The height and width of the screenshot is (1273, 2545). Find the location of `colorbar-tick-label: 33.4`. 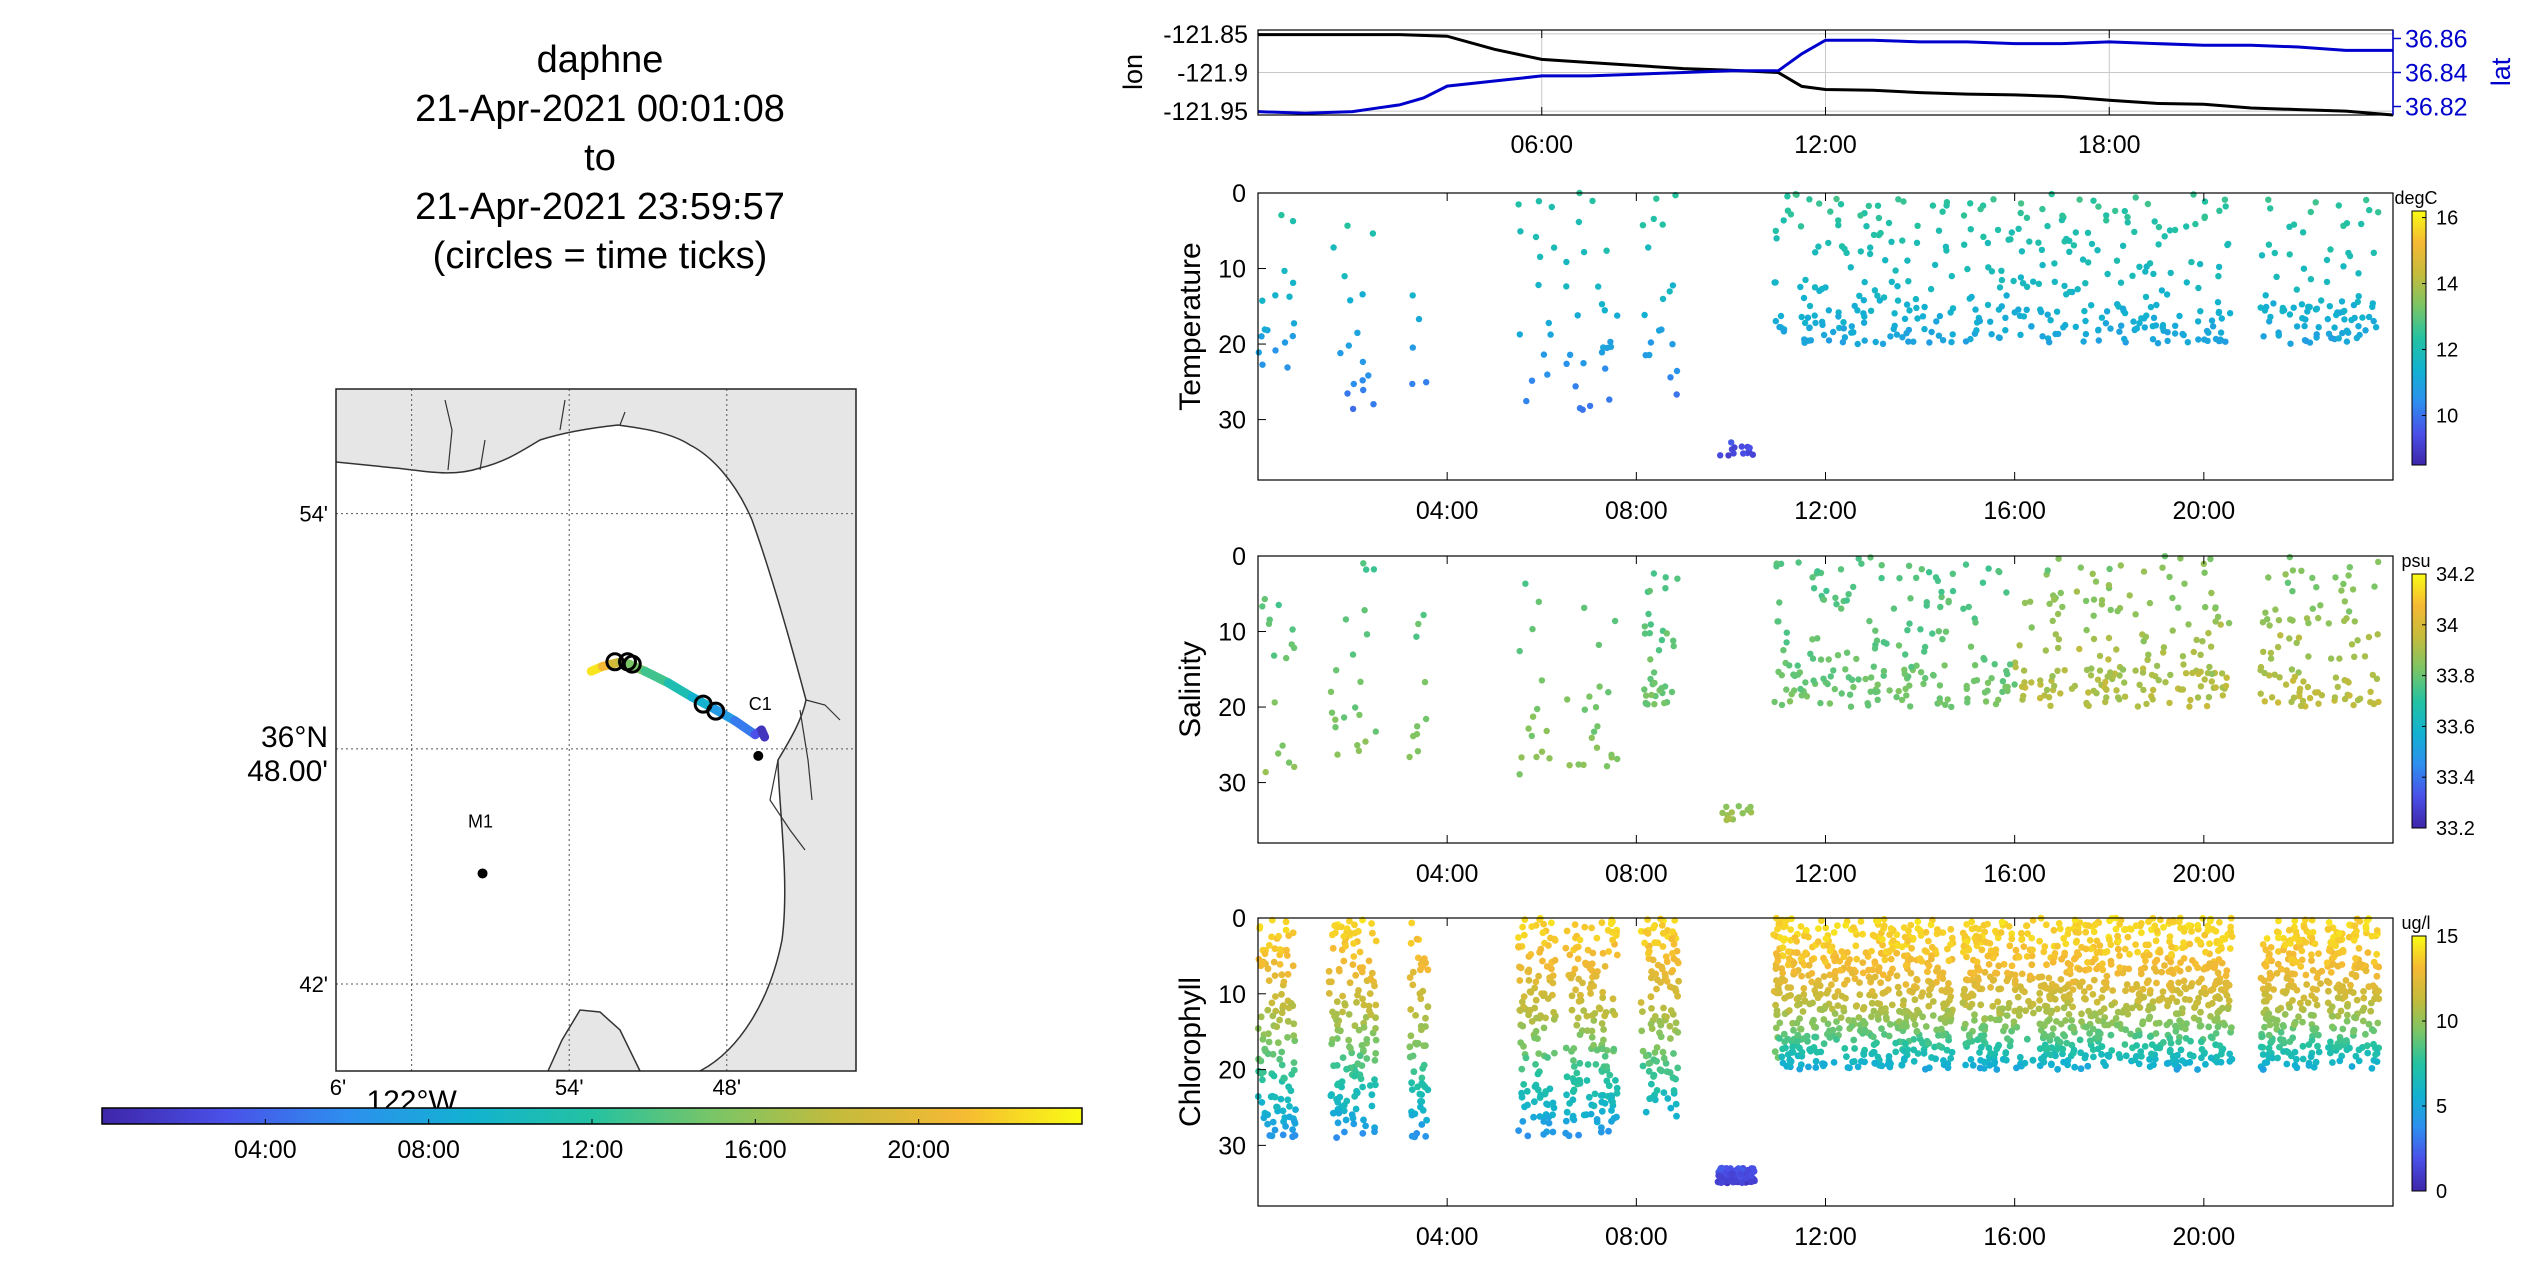

colorbar-tick-label: 33.4 is located at coordinates (2455, 778).